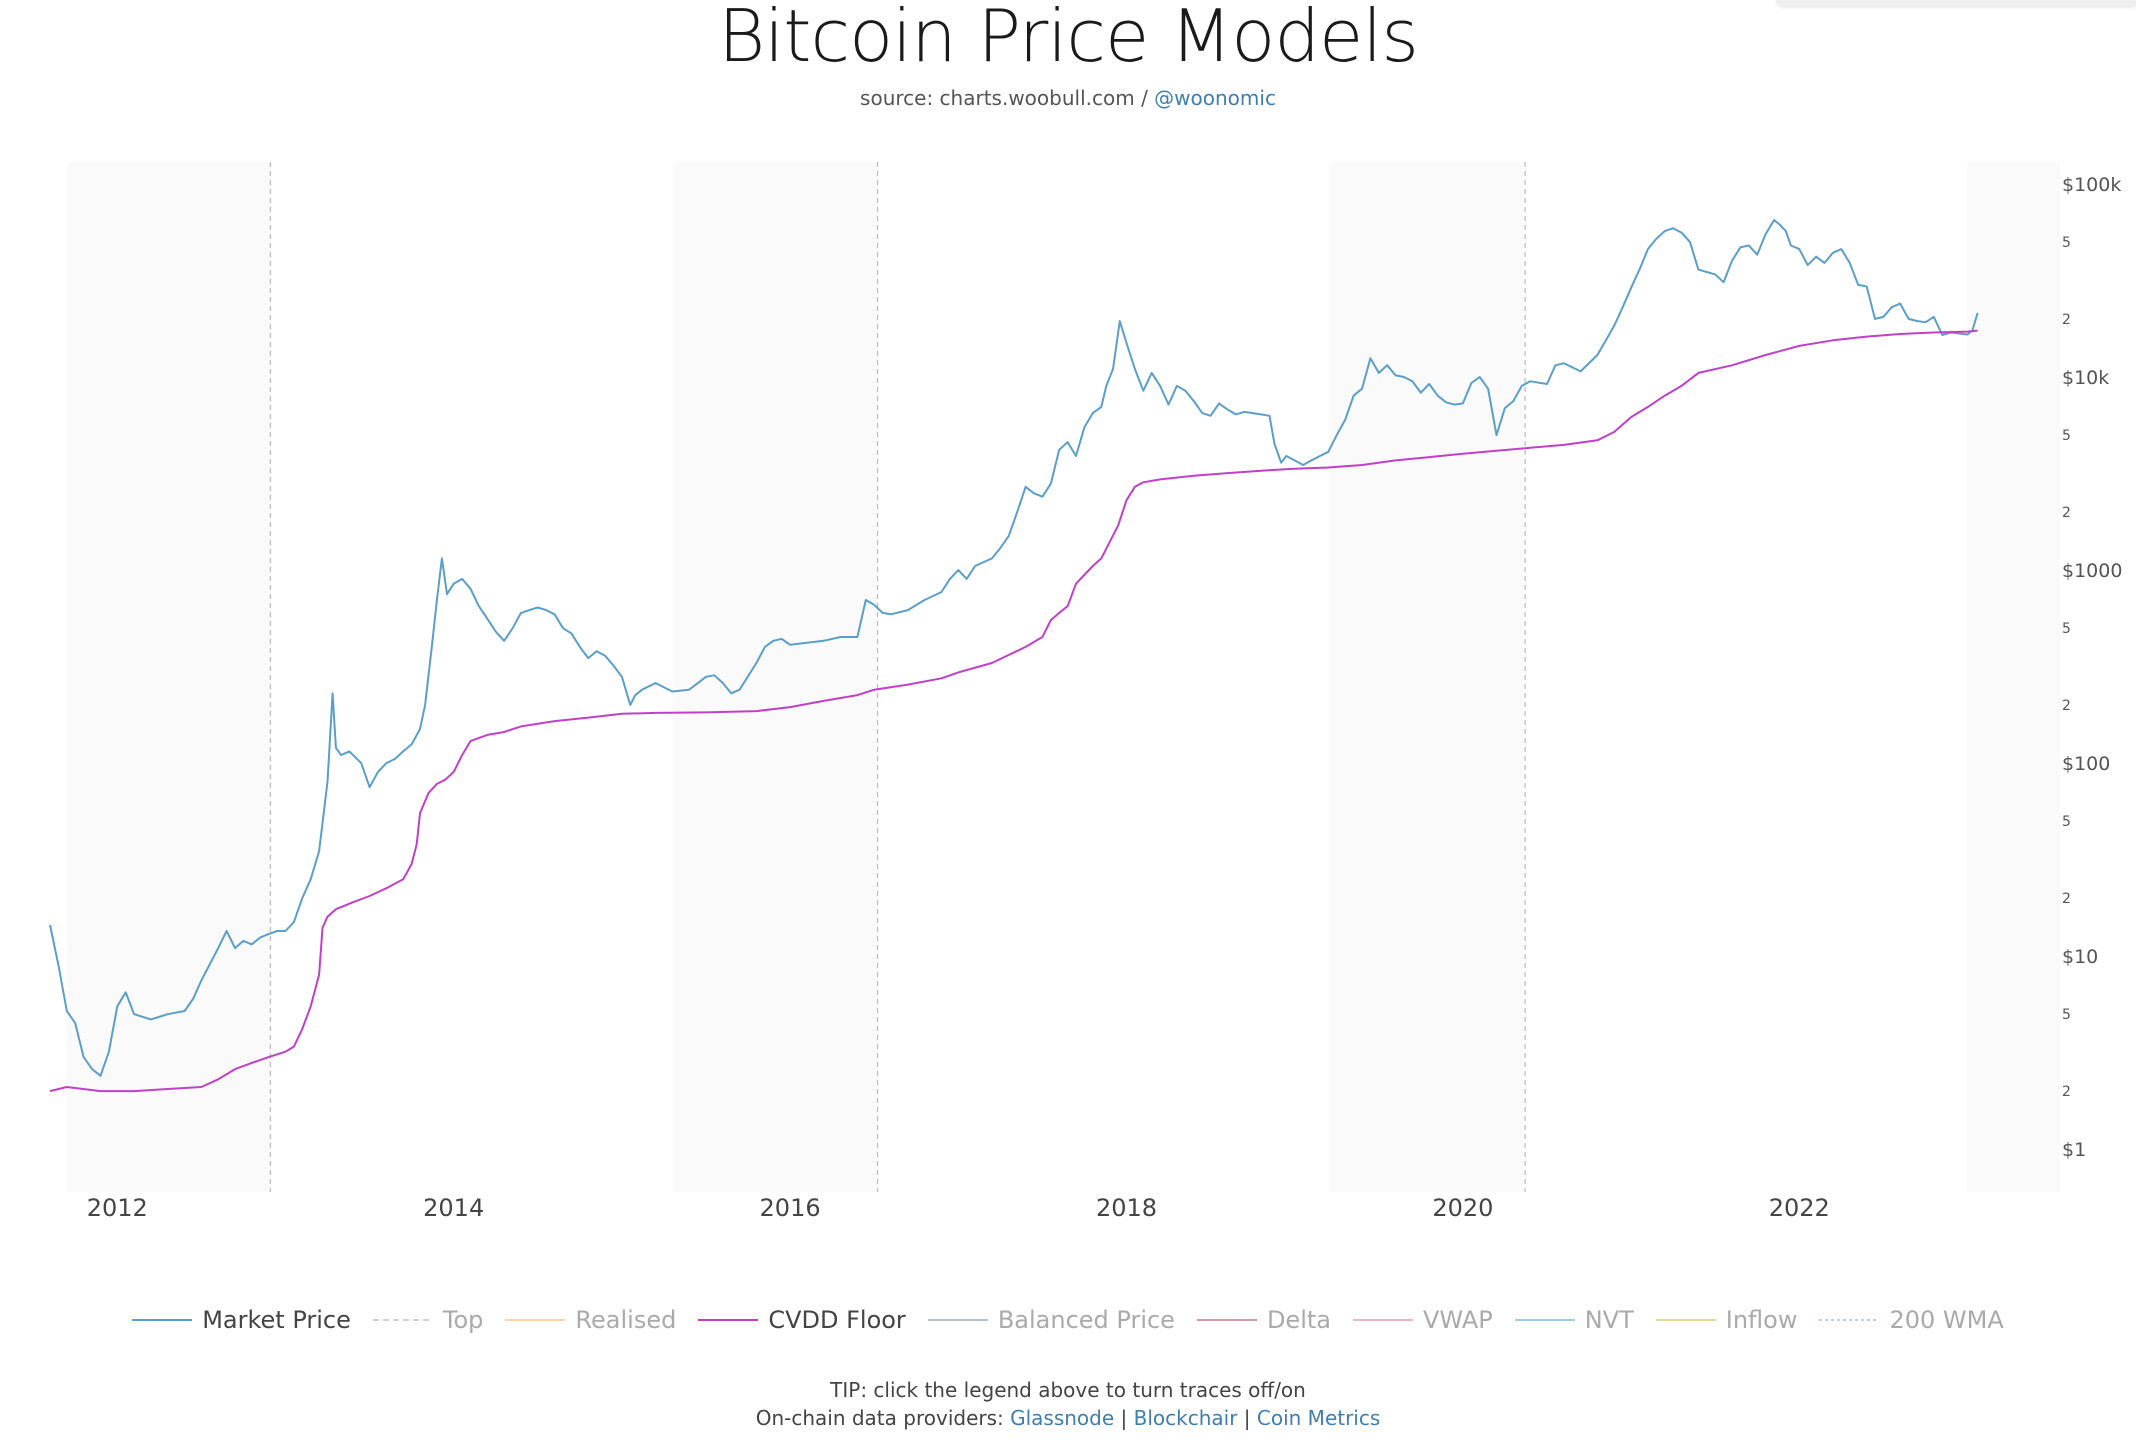 This screenshot has height=1444, width=2136. Describe the element at coordinates (1263, 1320) in the screenshot. I see `legend-item-delta: Delta` at that location.